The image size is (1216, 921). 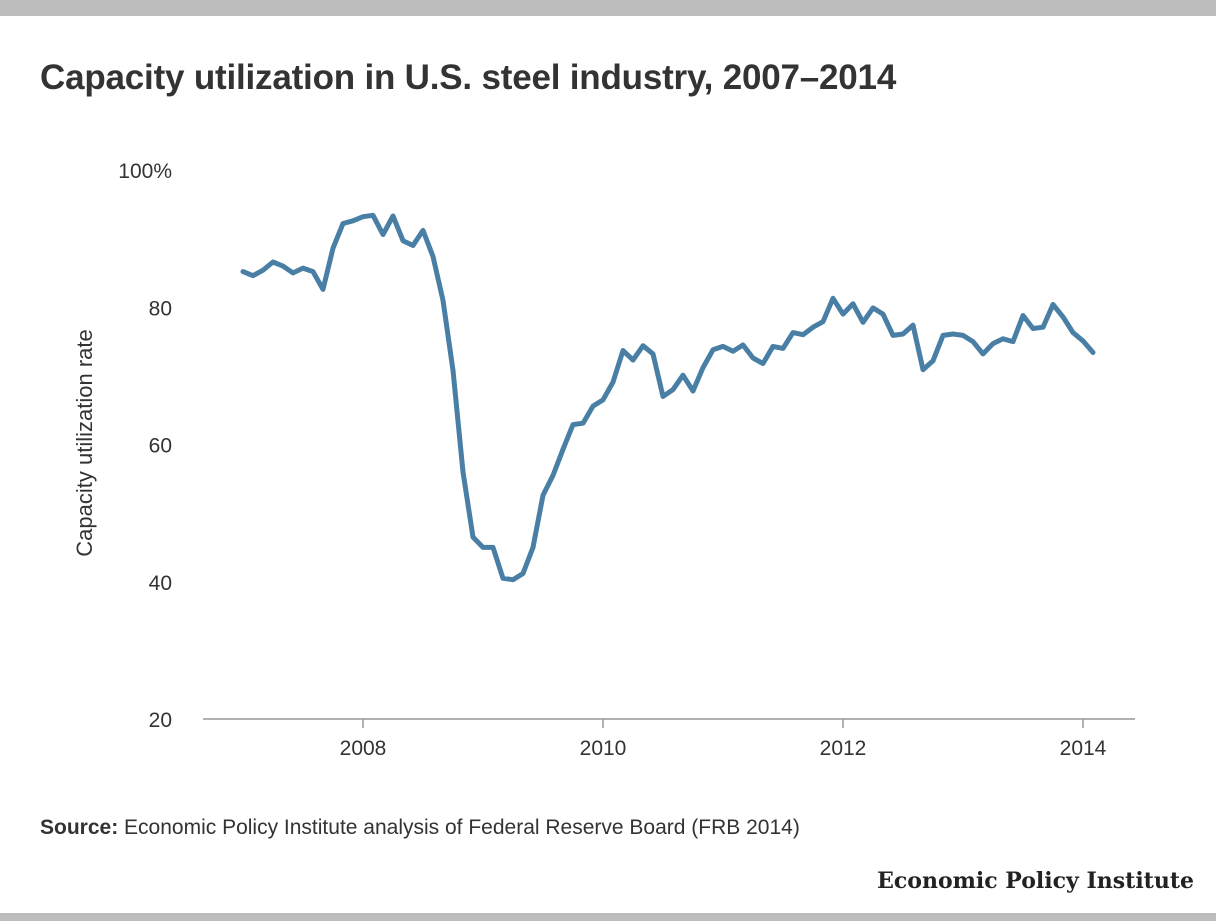 What do you see at coordinates (145, 171) in the screenshot?
I see `y-tick-label: 100%` at bounding box center [145, 171].